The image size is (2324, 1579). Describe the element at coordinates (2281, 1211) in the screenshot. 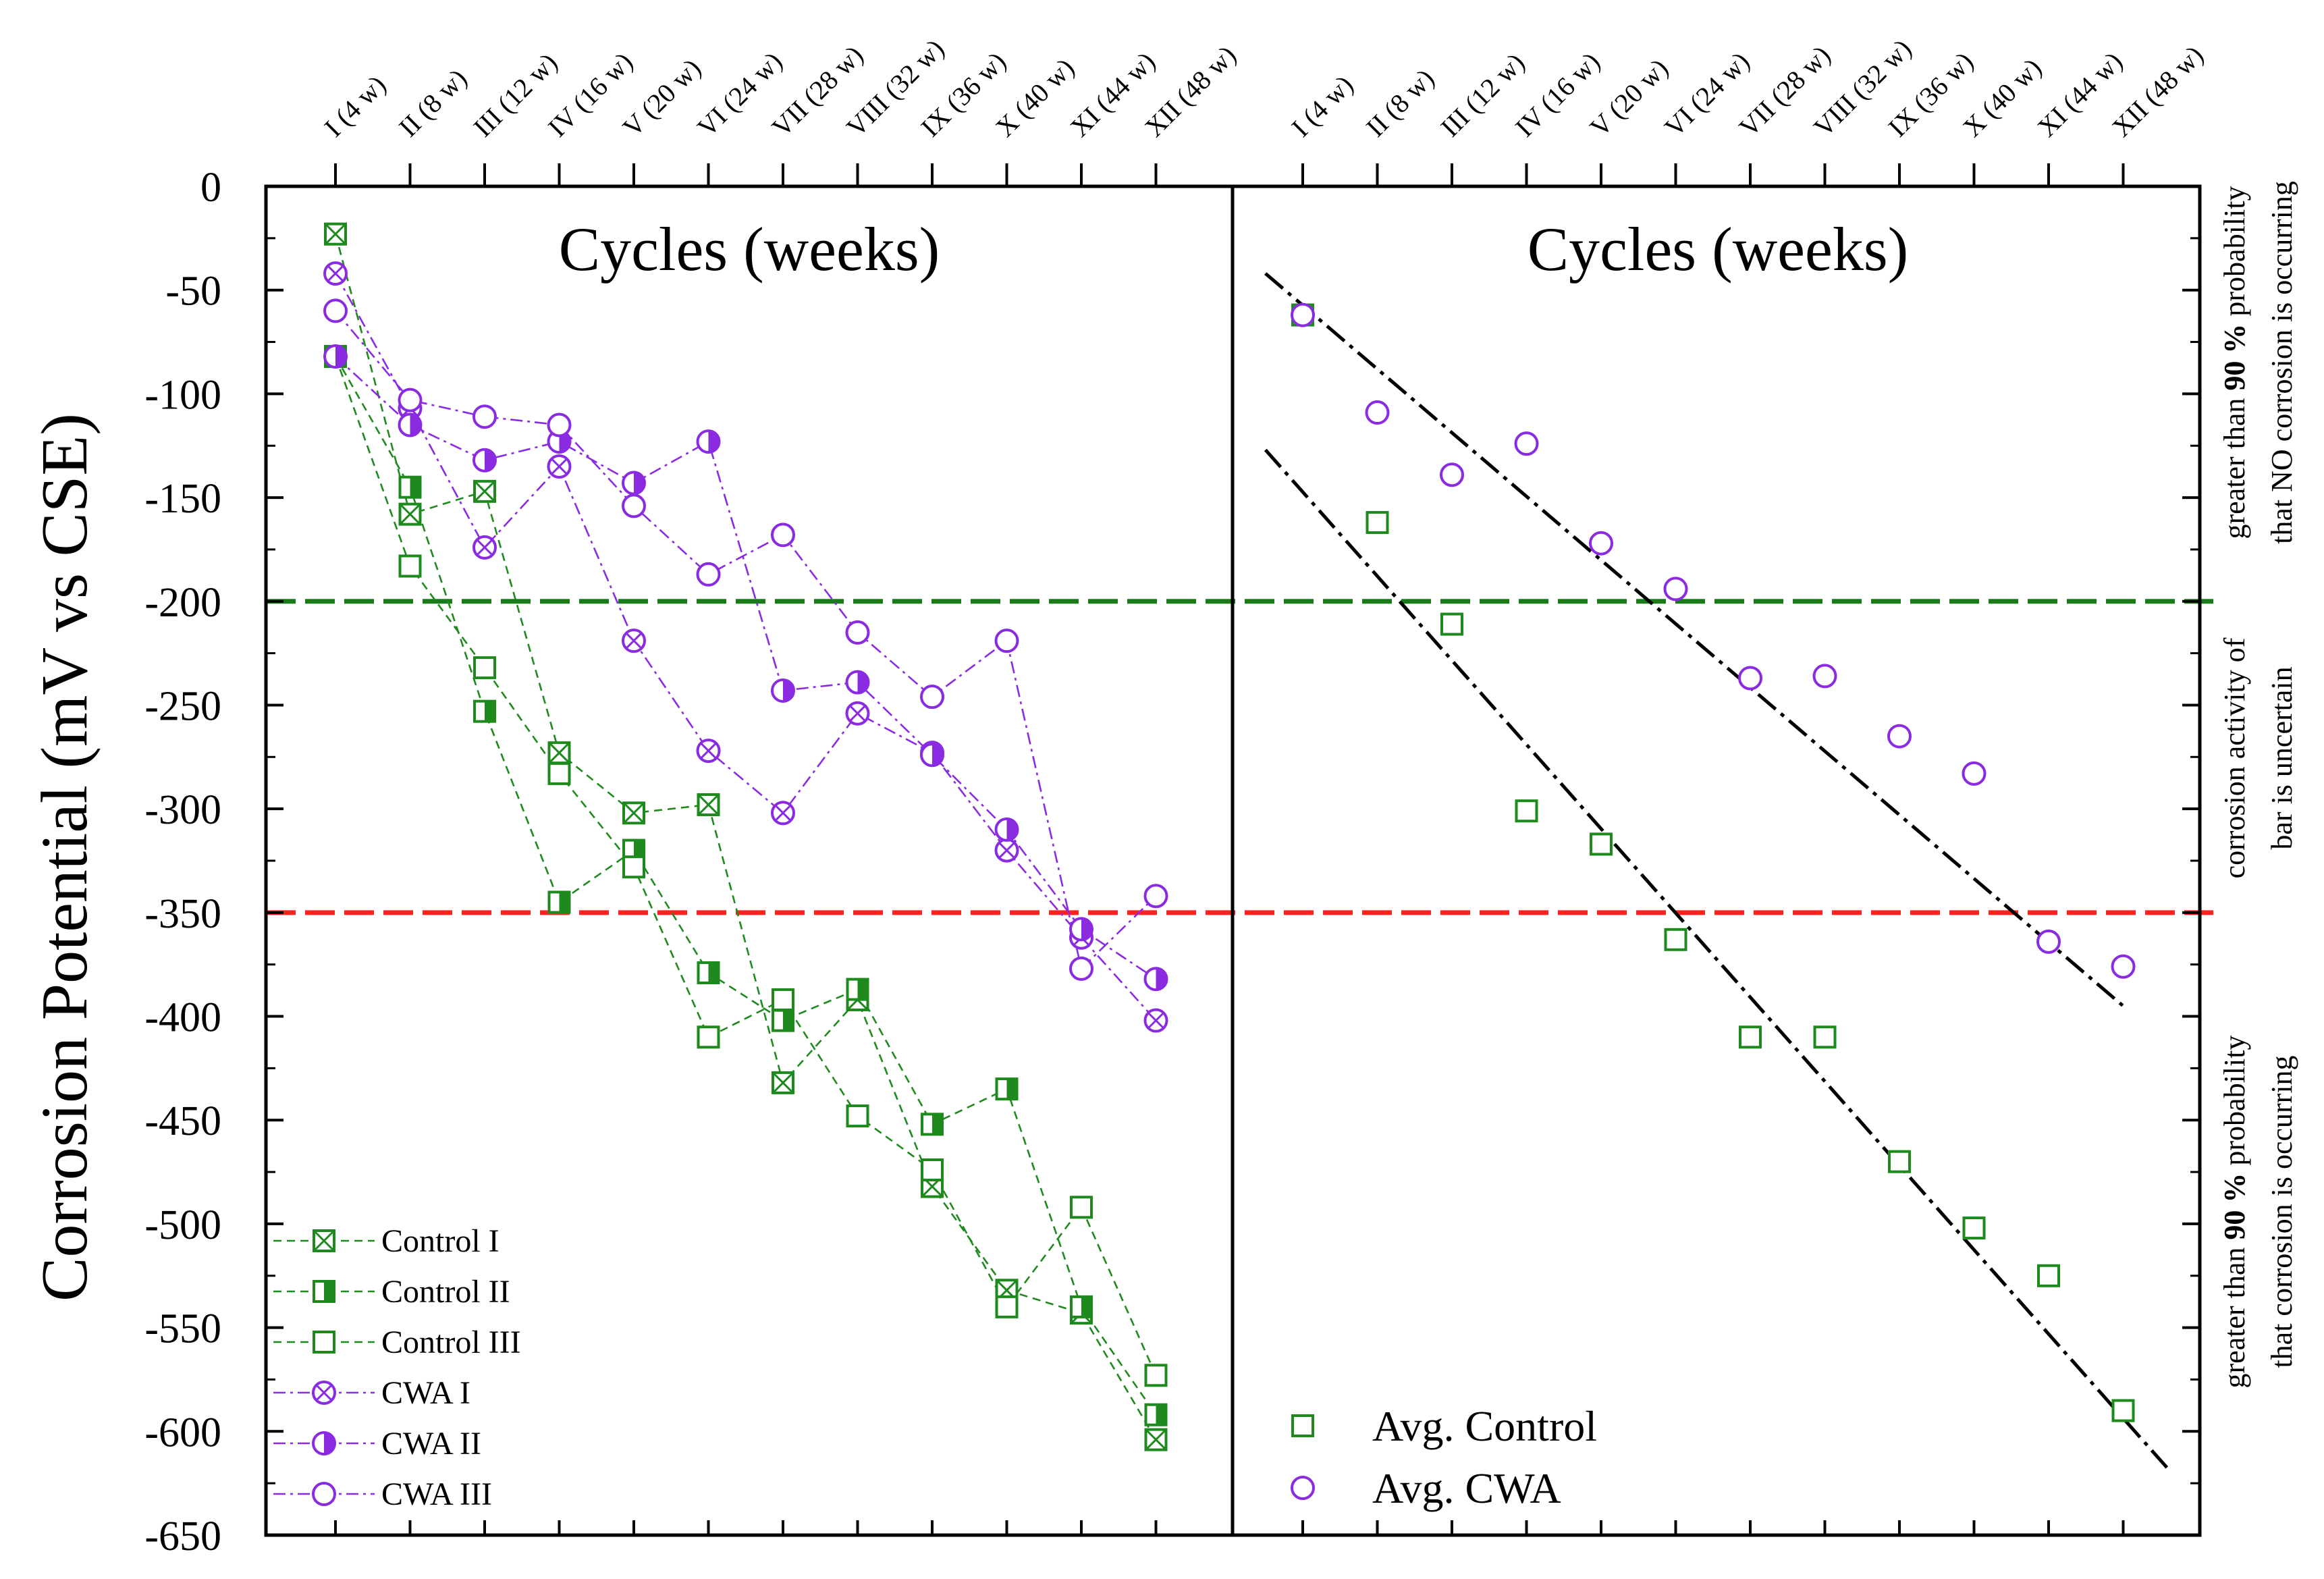

I see `zone-lower-line-2: that corrosion is occurring` at that location.